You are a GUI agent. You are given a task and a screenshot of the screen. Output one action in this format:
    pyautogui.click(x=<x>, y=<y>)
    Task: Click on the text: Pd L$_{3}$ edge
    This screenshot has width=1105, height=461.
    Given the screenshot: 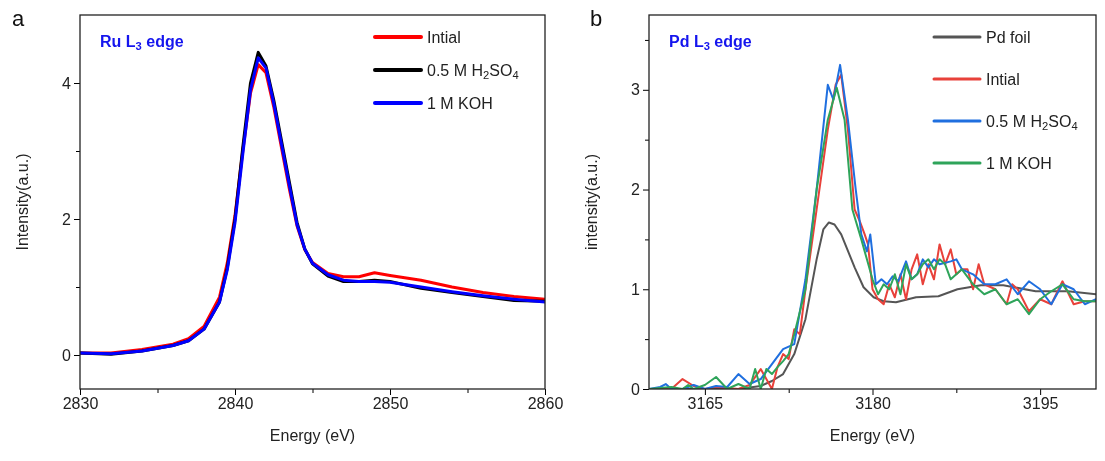 What is the action you would take?
    pyautogui.click(x=710, y=43)
    